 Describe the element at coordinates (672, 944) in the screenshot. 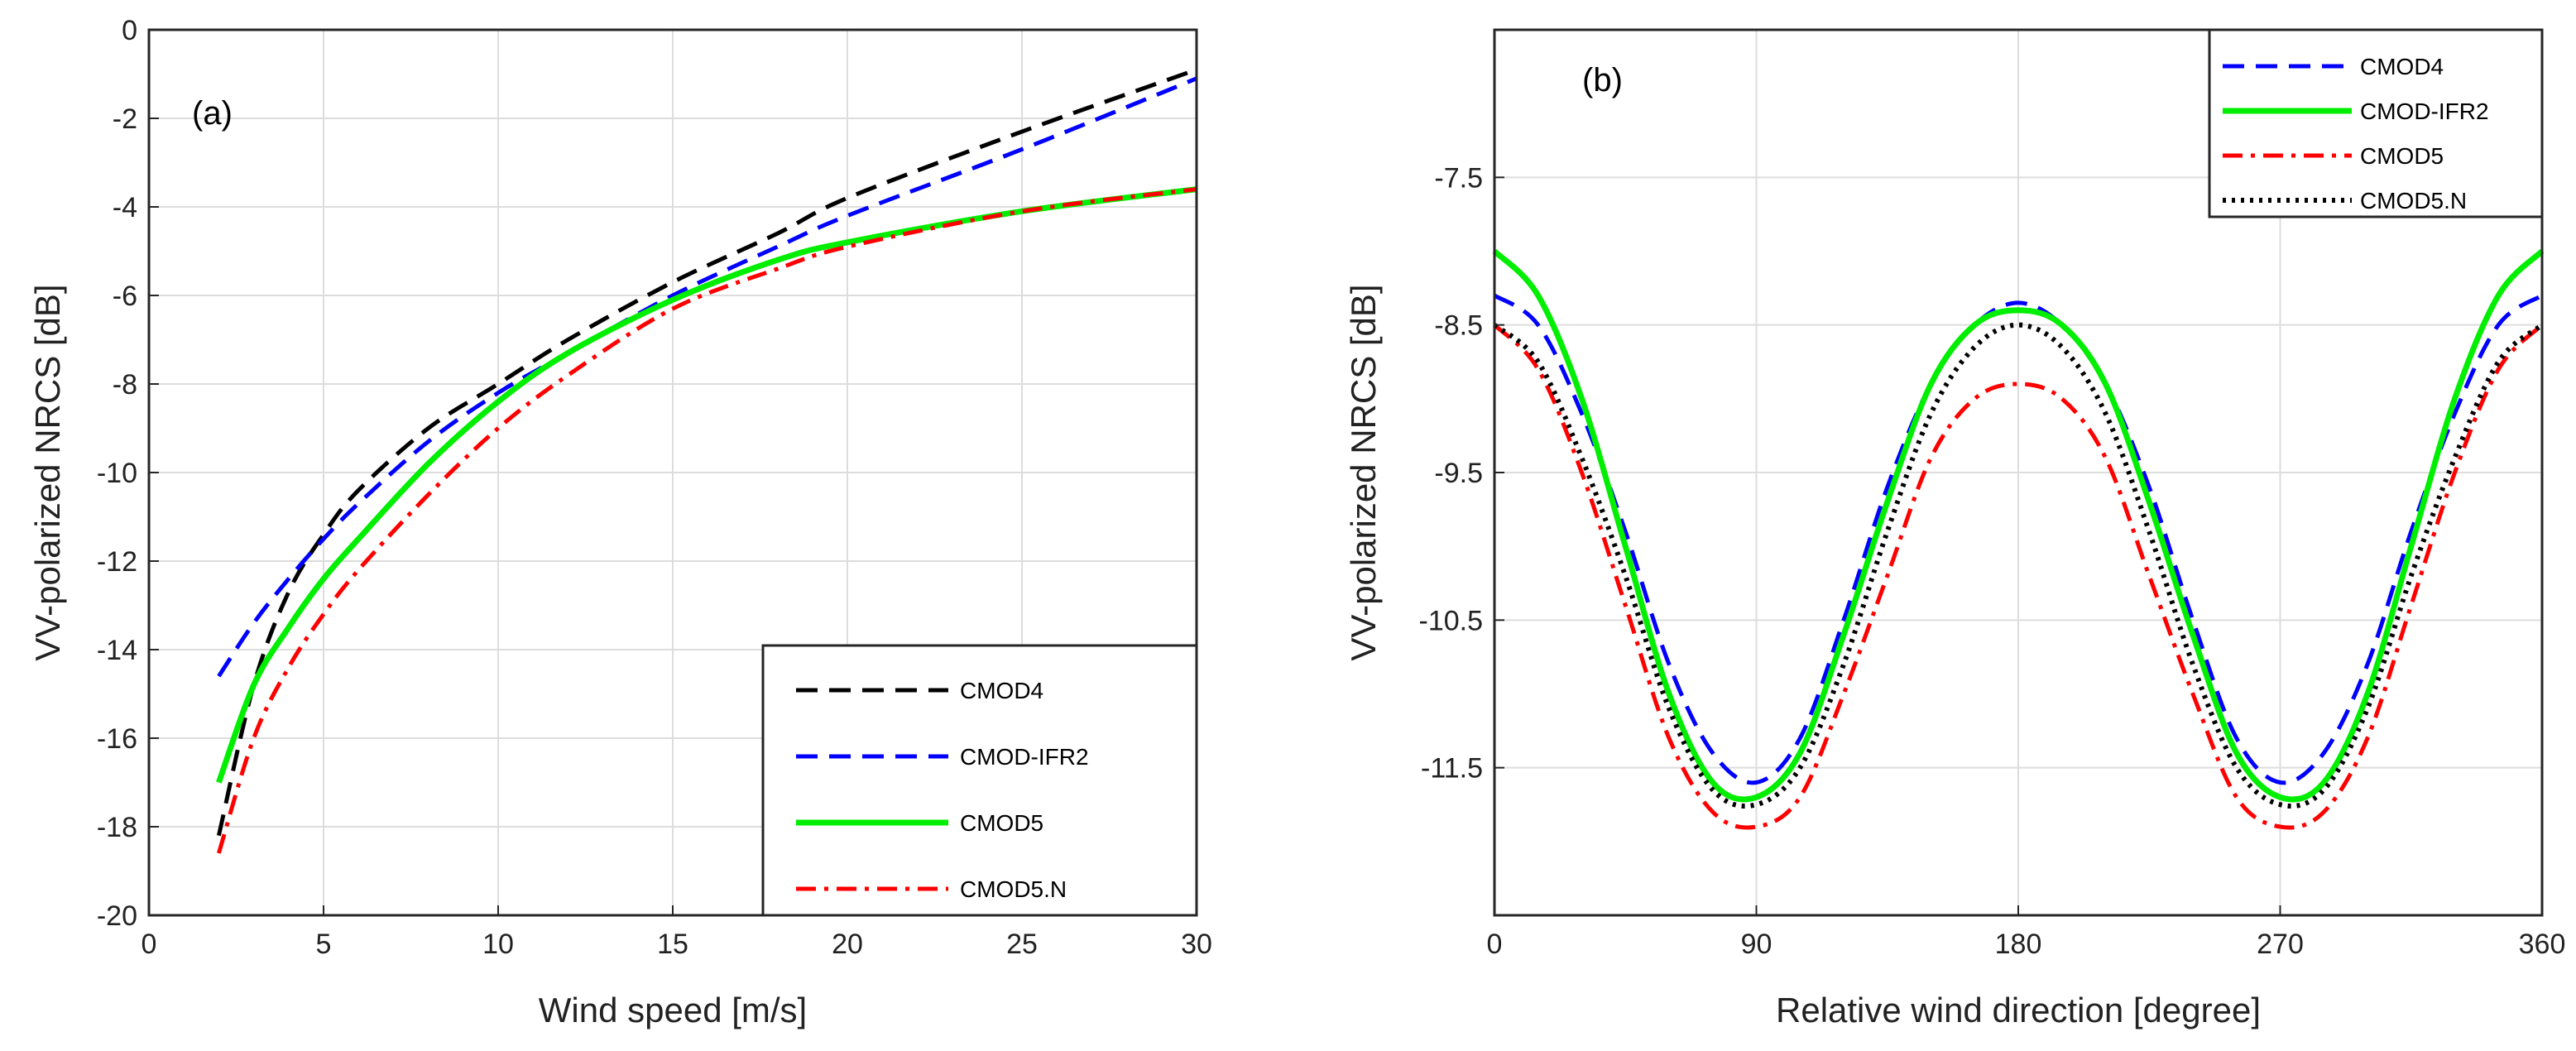

I see `panel-a-x-tick-label: 15` at that location.